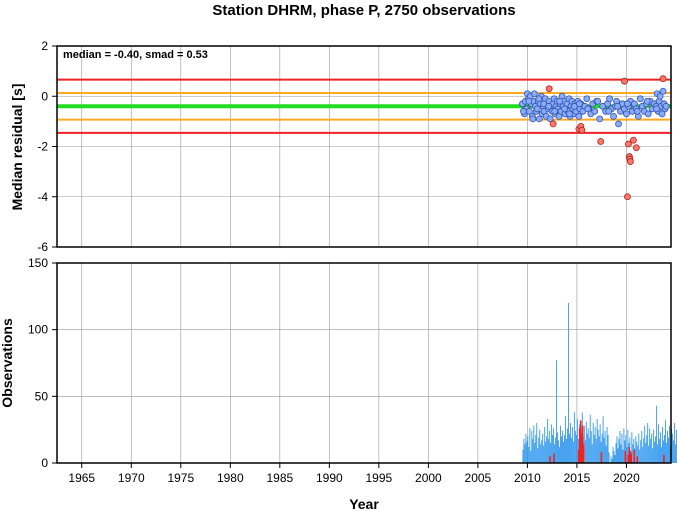  What do you see at coordinates (478, 478) in the screenshot?
I see `x-tick-label: 2005` at bounding box center [478, 478].